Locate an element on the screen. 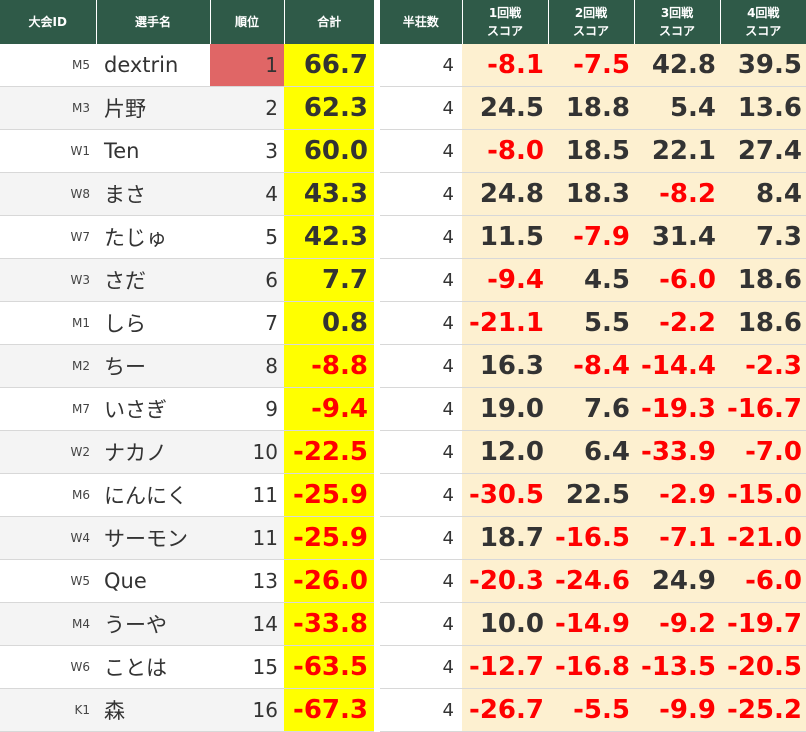  player-name-cell: ナカノ is located at coordinates (153, 452).